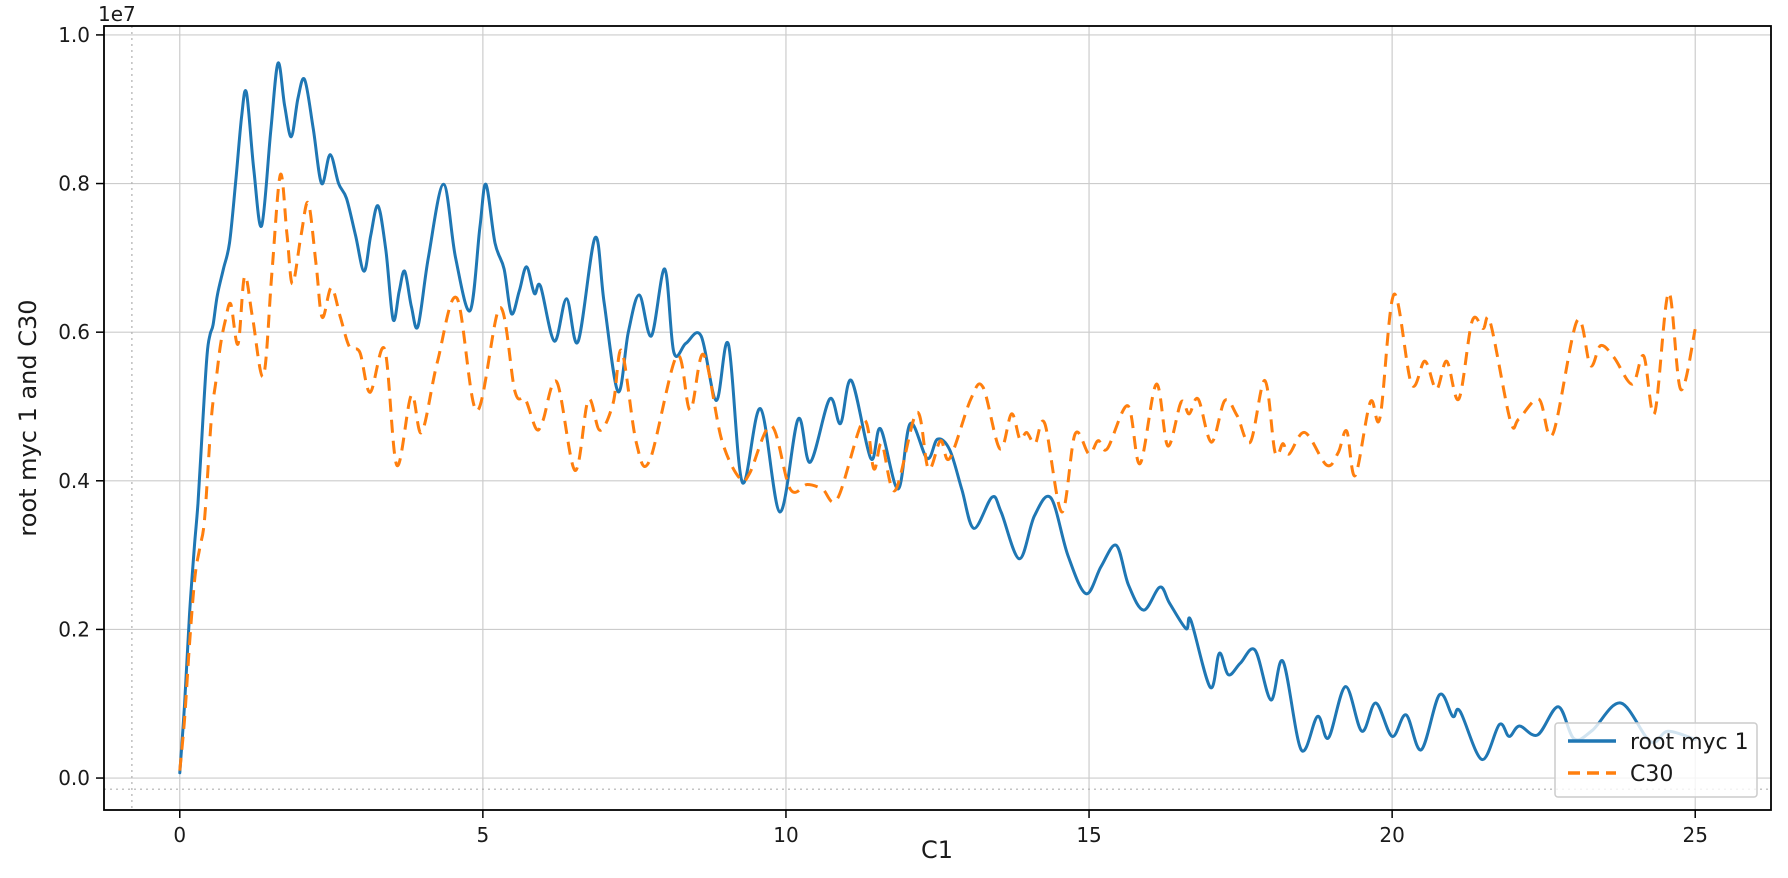  What do you see at coordinates (937, 850) in the screenshot?
I see `x-axis-label: C1` at bounding box center [937, 850].